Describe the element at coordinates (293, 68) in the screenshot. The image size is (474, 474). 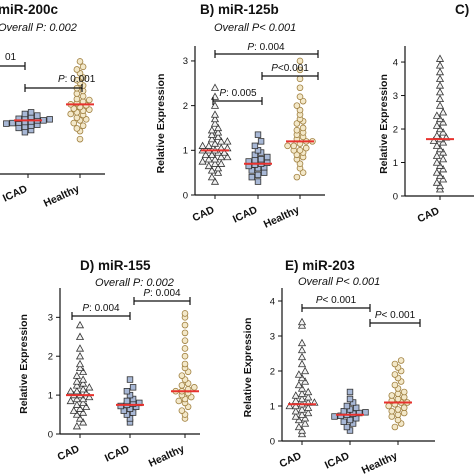
I see `p-value: <0.001` at that location.